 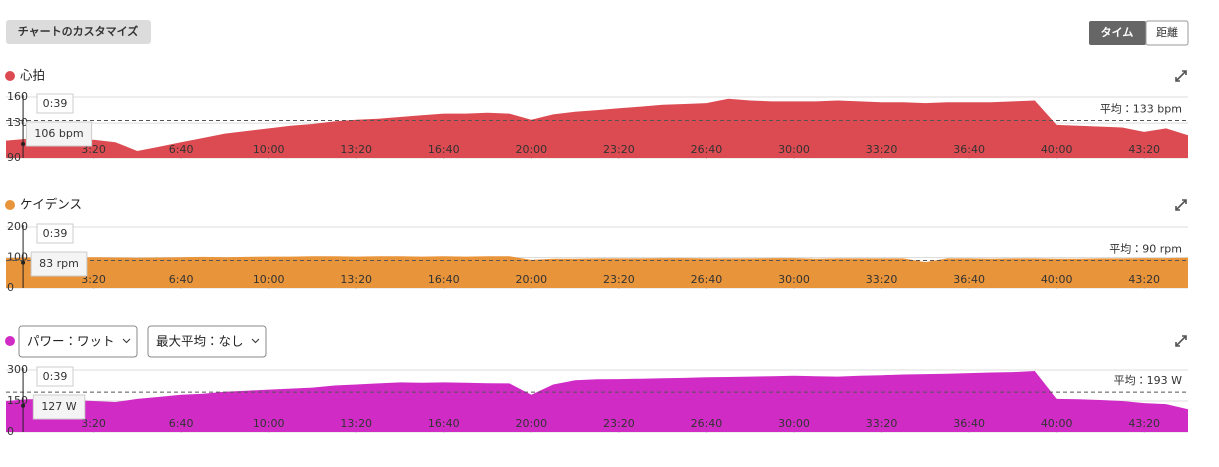 I want to click on y-tick-label: 90, so click(x=14, y=157).